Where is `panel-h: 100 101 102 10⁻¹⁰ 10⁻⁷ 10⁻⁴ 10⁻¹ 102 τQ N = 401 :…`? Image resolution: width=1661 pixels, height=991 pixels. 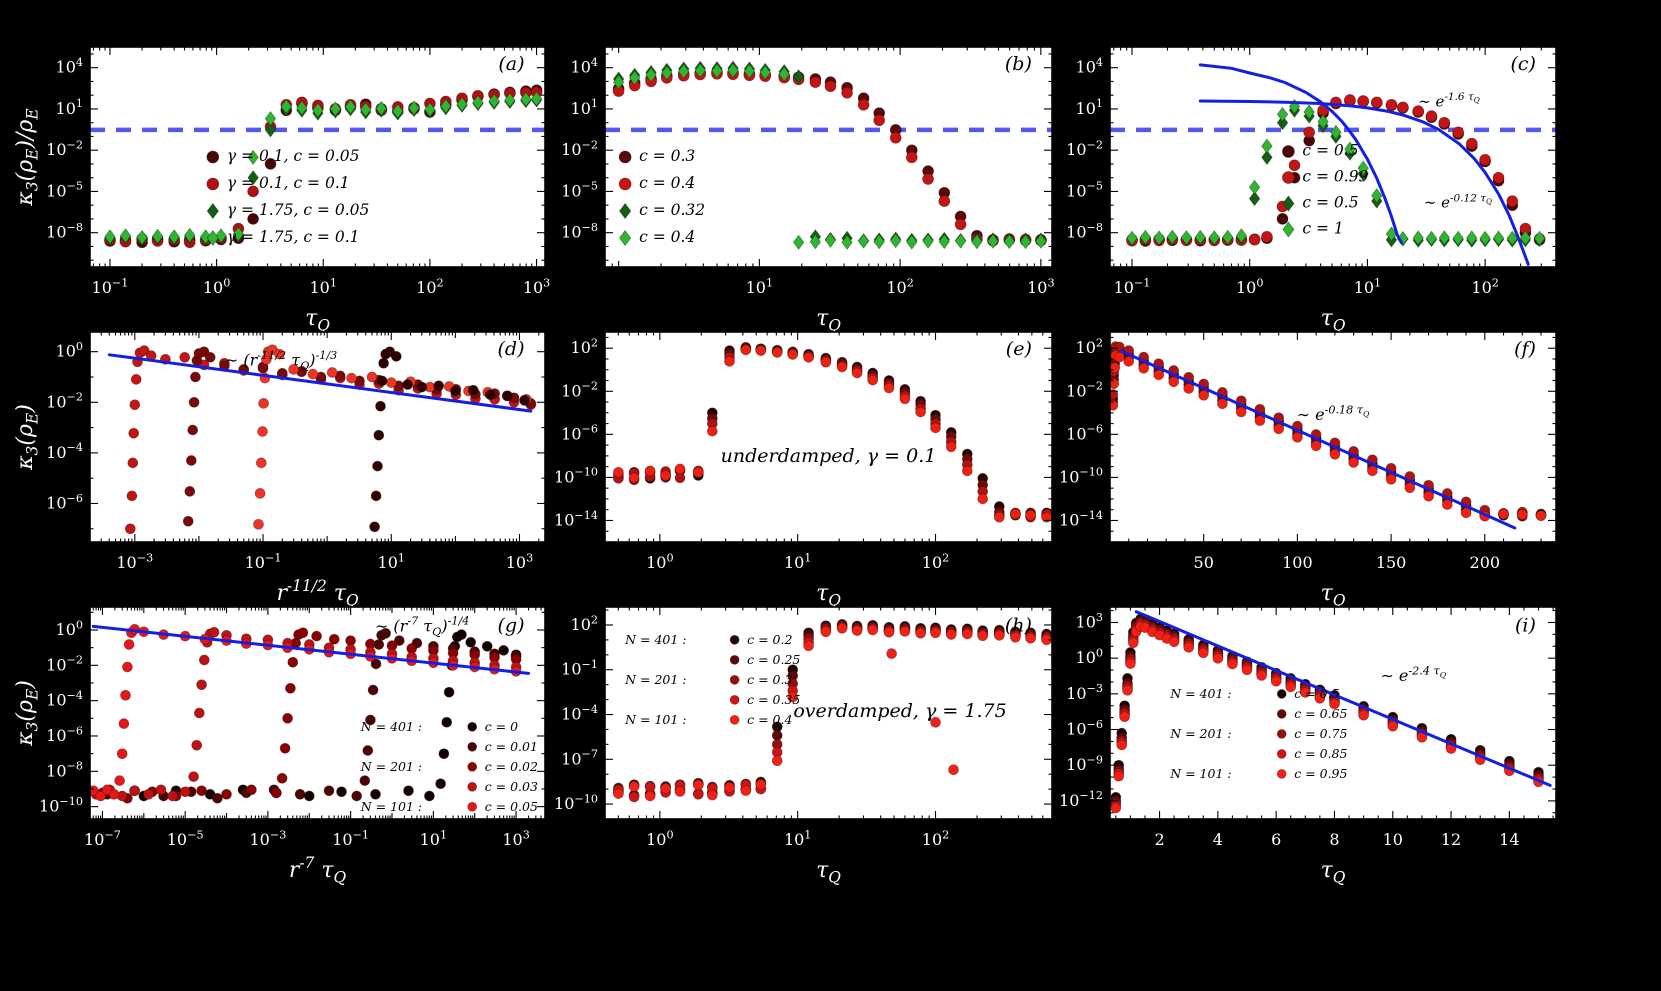
panel-h: 100 101 102 10⁻¹⁰ 10⁻⁷ 10⁻⁴ 10⁻¹ 102 τQ N = 401 :… is located at coordinates (803, 746).